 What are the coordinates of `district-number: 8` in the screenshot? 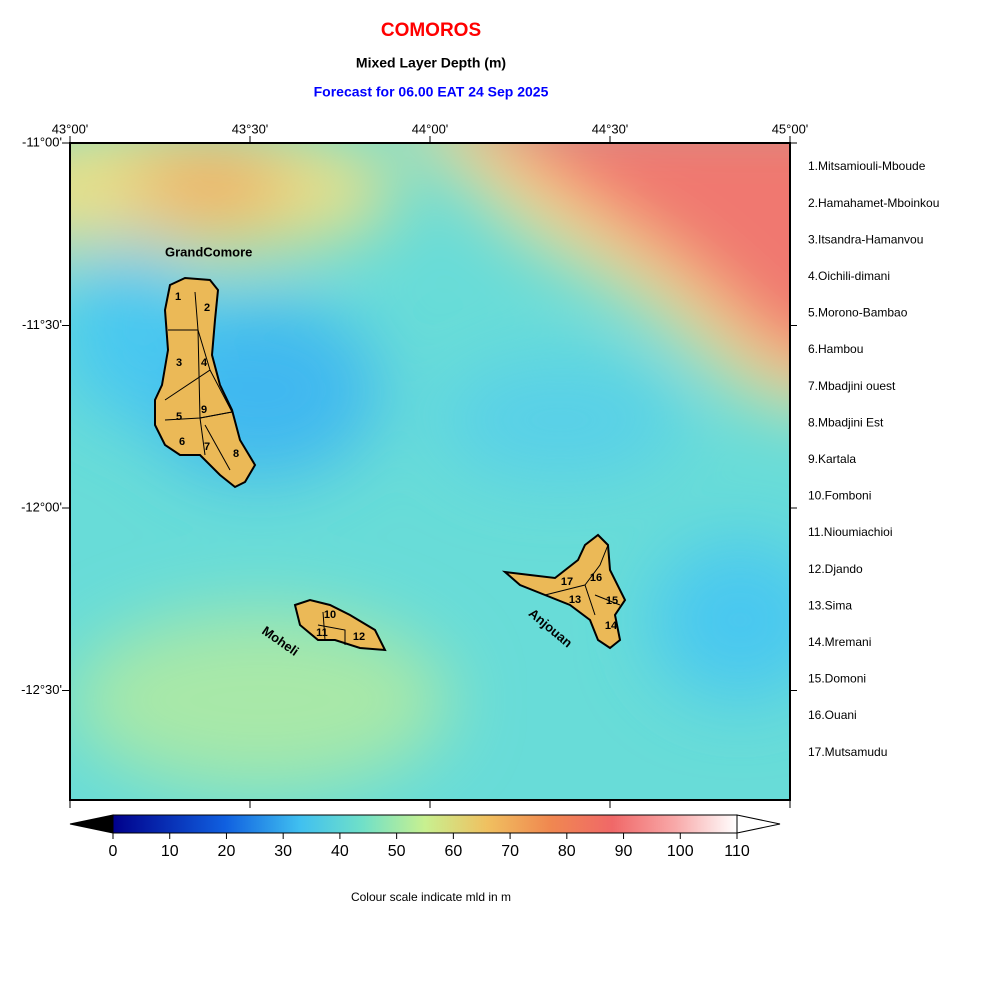 It's located at (236, 454).